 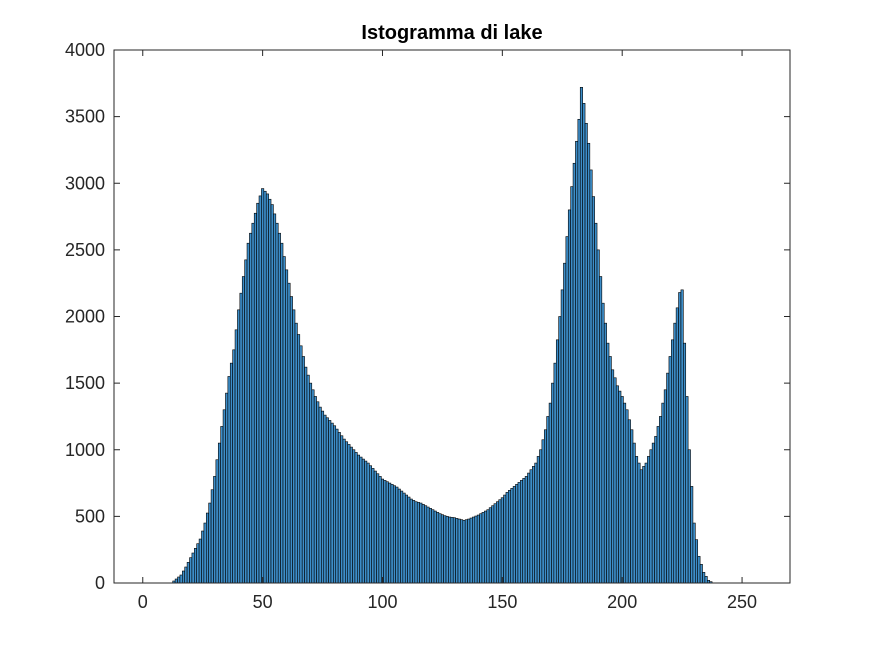 What do you see at coordinates (742, 602) in the screenshot?
I see `x-tick-label: 250` at bounding box center [742, 602].